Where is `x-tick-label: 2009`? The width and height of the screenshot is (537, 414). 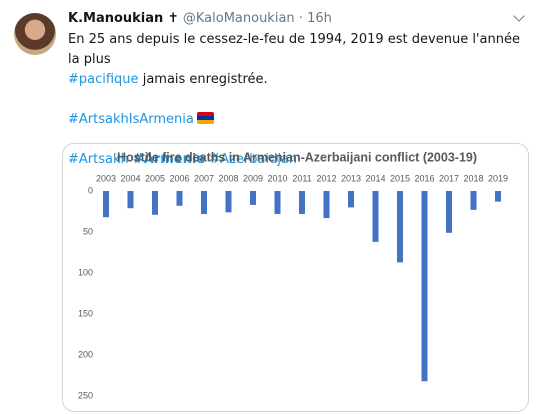 x-tick-label: 2009 is located at coordinates (253, 178).